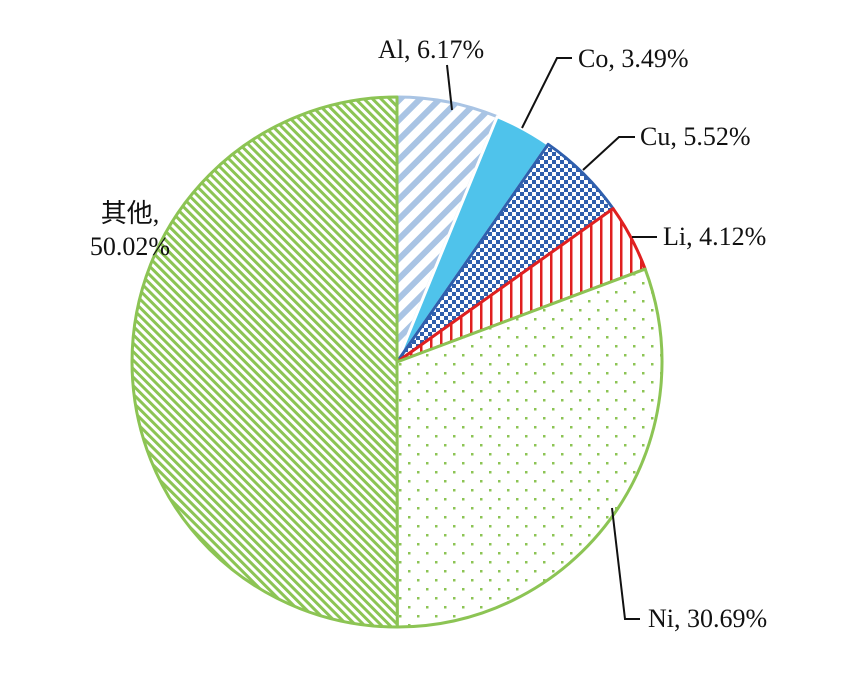 This screenshot has height=677, width=857. Describe the element at coordinates (714, 236) in the screenshot. I see `data-label-li: Li, 4.12%` at that location.